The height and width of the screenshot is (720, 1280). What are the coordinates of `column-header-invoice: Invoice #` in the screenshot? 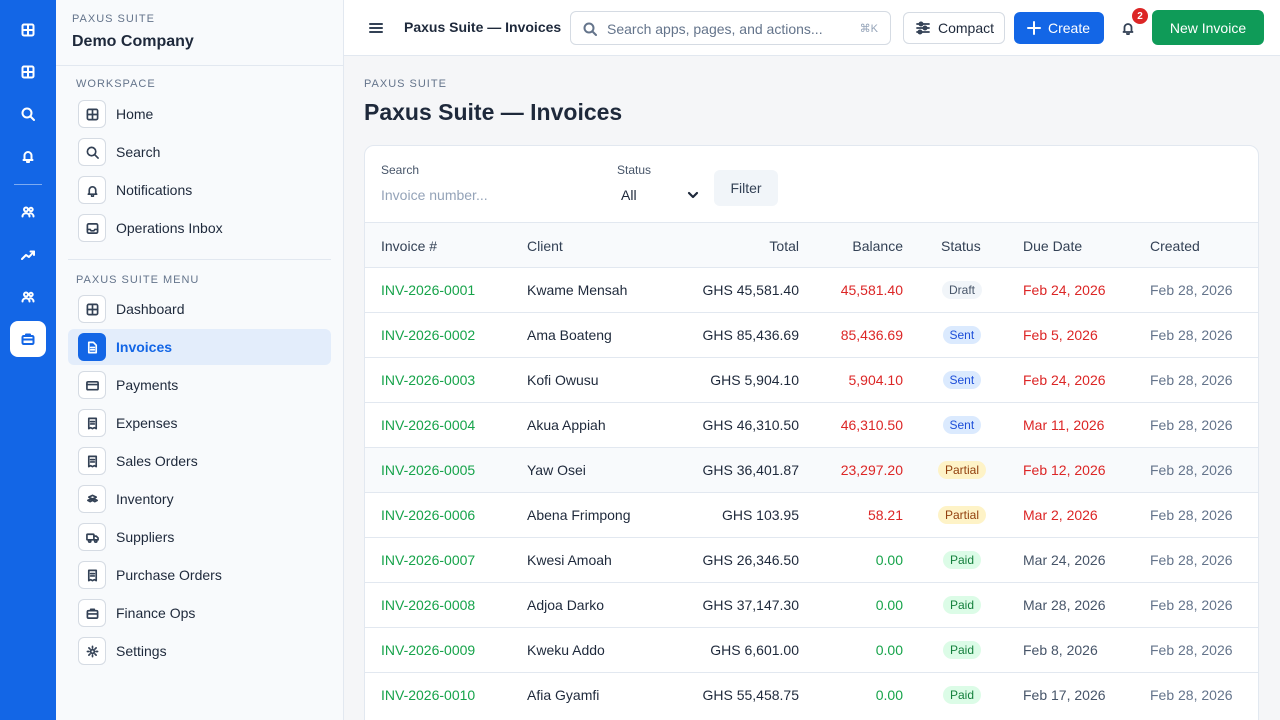 It's located at (409, 246).